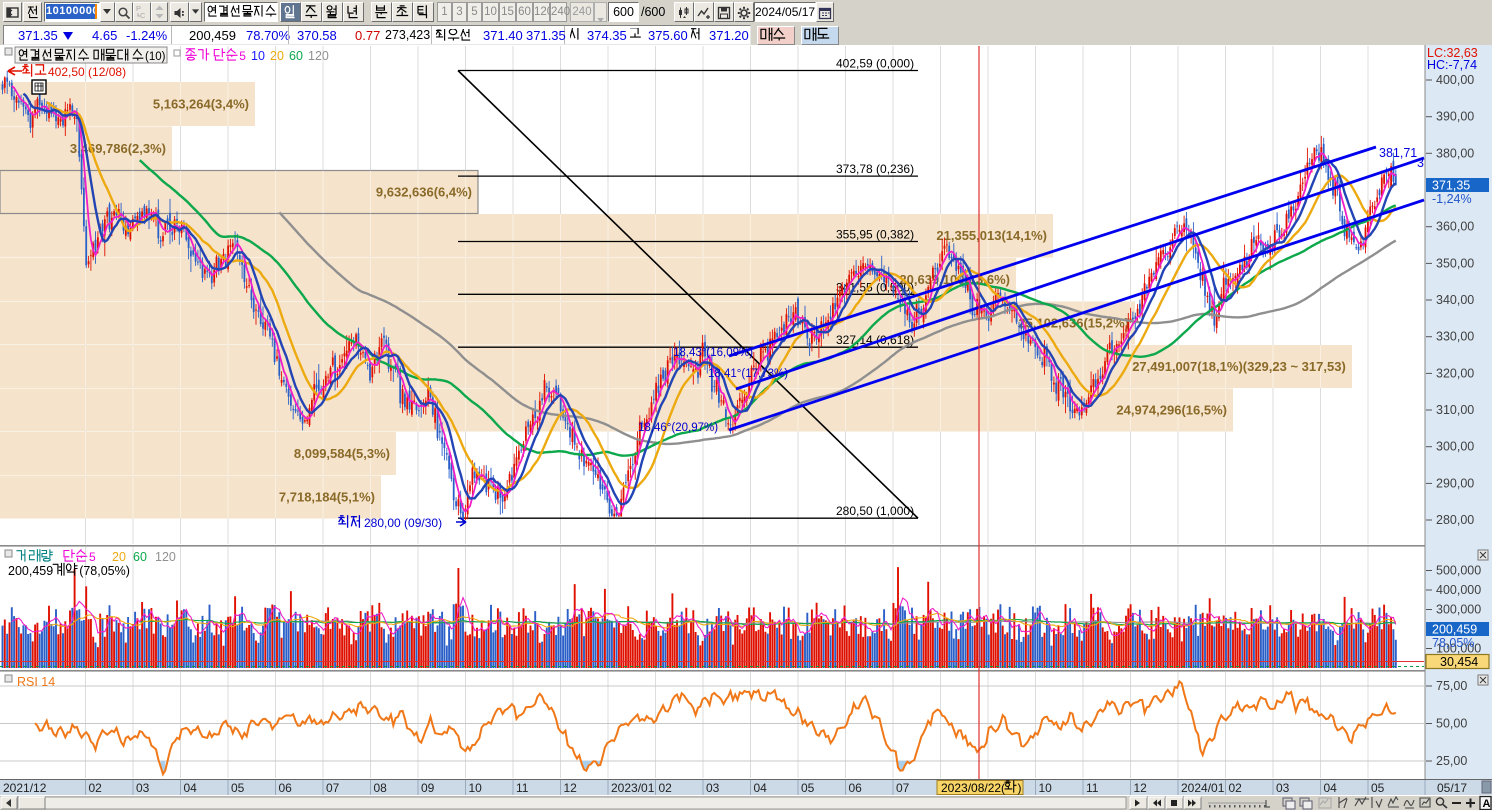 This screenshot has width=1492, height=810. What do you see at coordinates (327, 497) in the screenshot?
I see `svg-text: 7,718,184(5,1%)` at bounding box center [327, 497].